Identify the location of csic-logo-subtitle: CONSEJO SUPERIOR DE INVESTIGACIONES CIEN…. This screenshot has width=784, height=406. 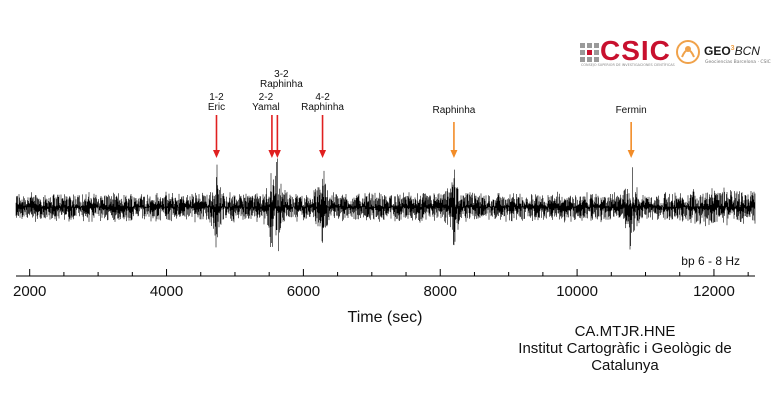
(628, 65).